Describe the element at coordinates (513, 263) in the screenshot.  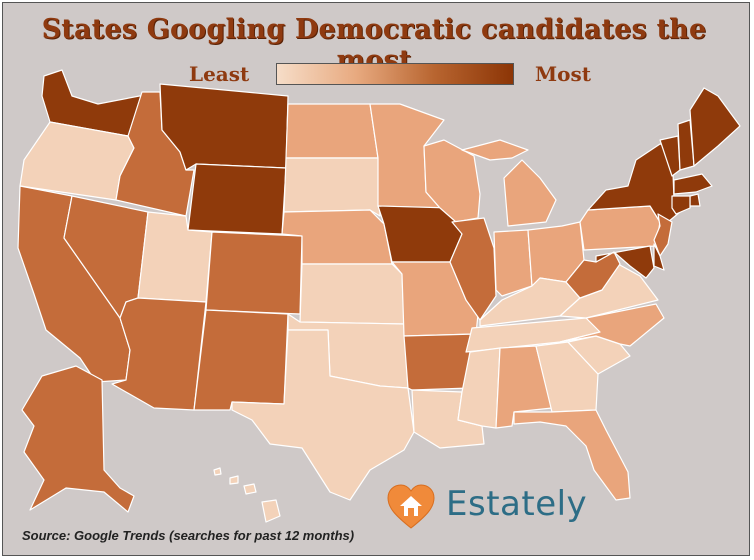
I see `state-indiana` at that location.